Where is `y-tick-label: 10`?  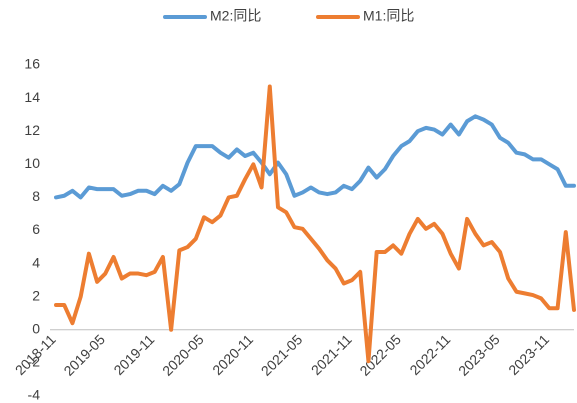 y-tick-label: 10 is located at coordinates (32, 163).